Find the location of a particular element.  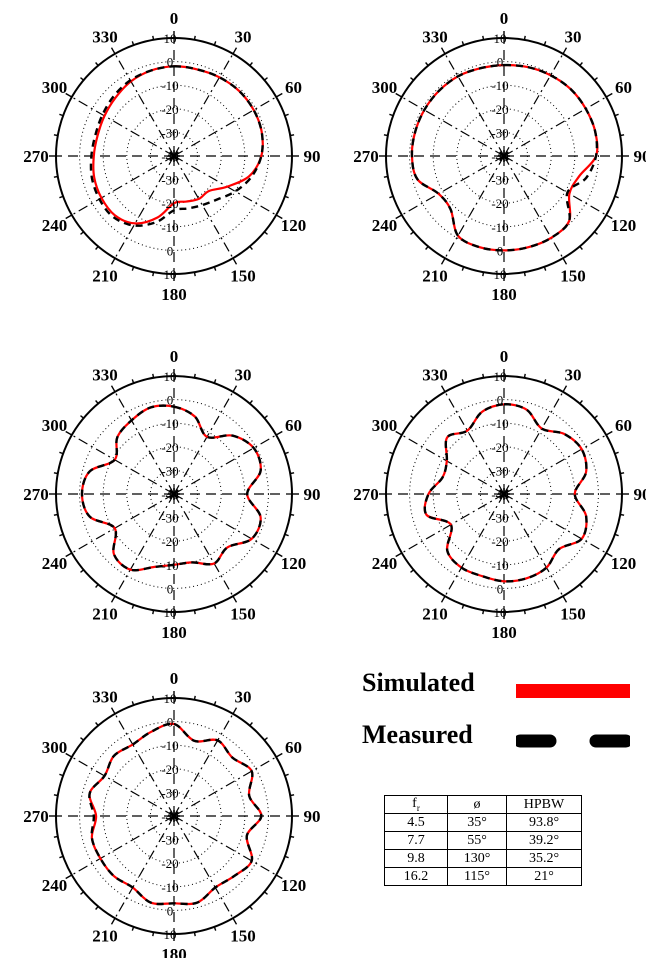

legend-simulated-label: Simulated is located at coordinates (418, 682).